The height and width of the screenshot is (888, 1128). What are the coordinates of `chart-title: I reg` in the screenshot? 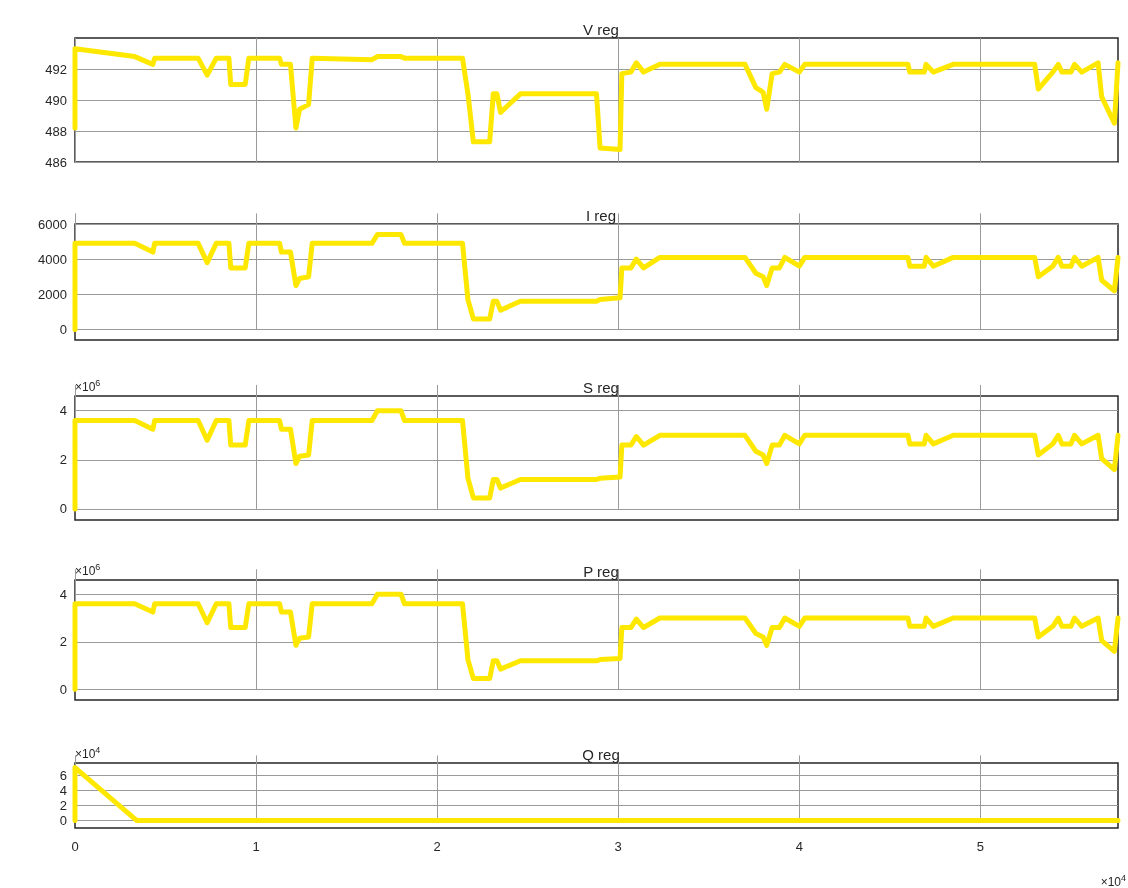 It's located at (601, 215).